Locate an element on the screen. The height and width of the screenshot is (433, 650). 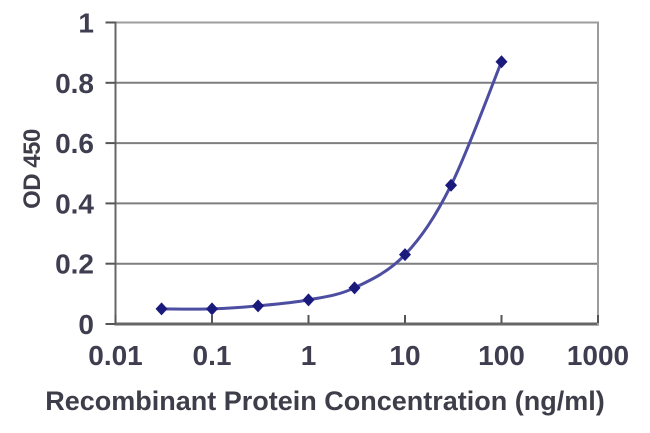
y-tick-label: 0.4 is located at coordinates (74, 203).